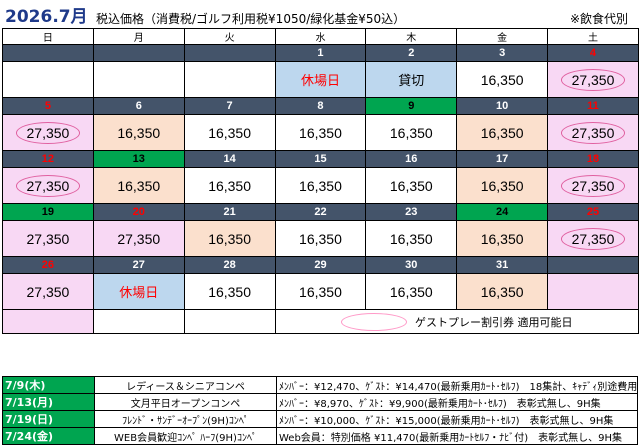  I want to click on food-note: ※飲食代別, so click(598, 19).